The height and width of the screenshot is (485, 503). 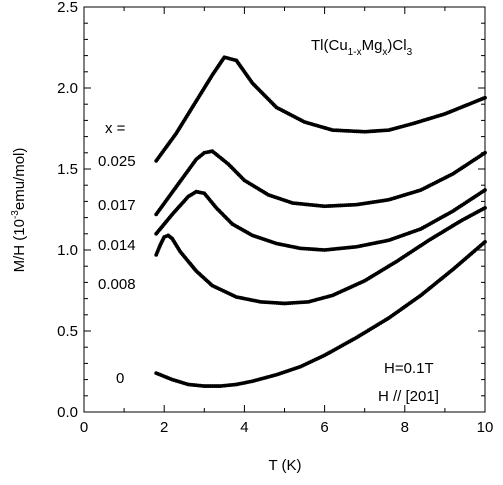 I want to click on series-label-0: 0, so click(x=120, y=378).